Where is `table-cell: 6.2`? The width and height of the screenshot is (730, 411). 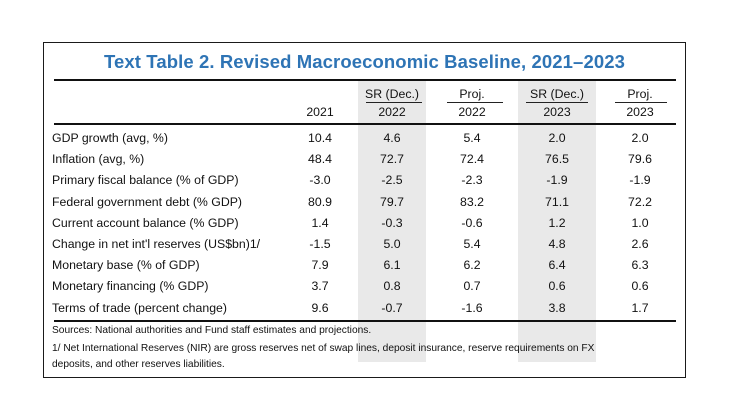
table-cell: 6.2 is located at coordinates (472, 265).